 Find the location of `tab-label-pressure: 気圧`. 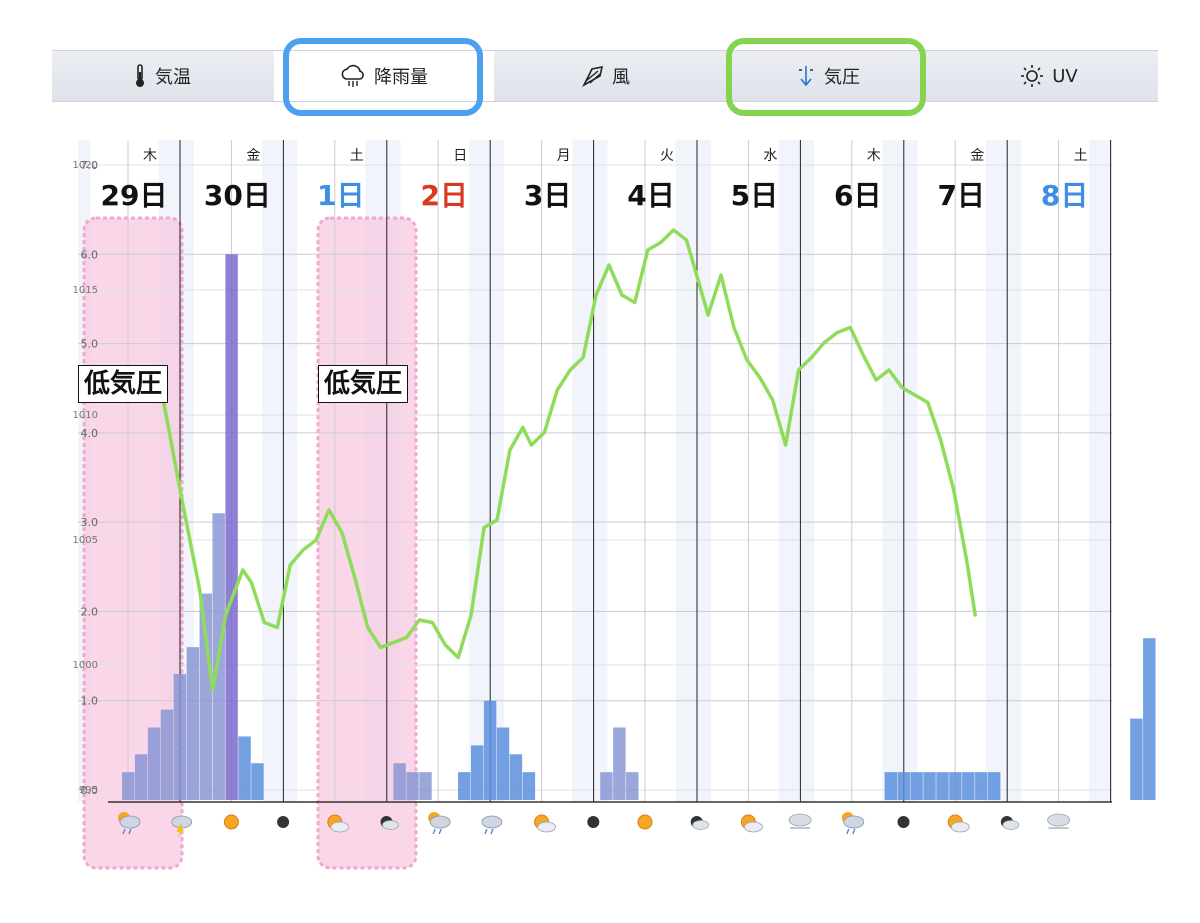

tab-label-pressure: 気圧 is located at coordinates (842, 77).